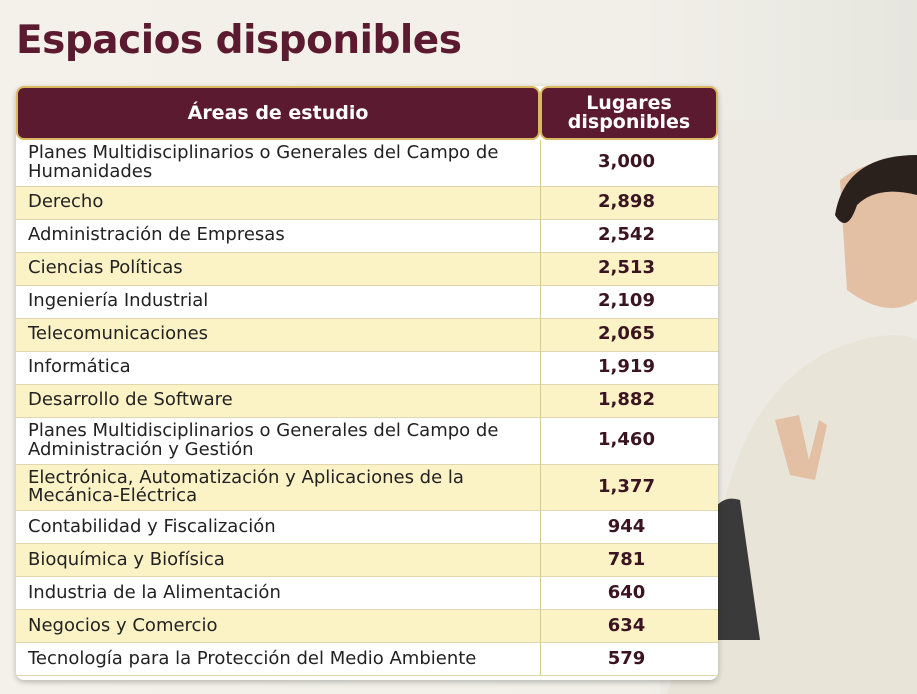 Image resolution: width=917 pixels, height=694 pixels. I want to click on places-cell: 1,377, so click(629, 488).